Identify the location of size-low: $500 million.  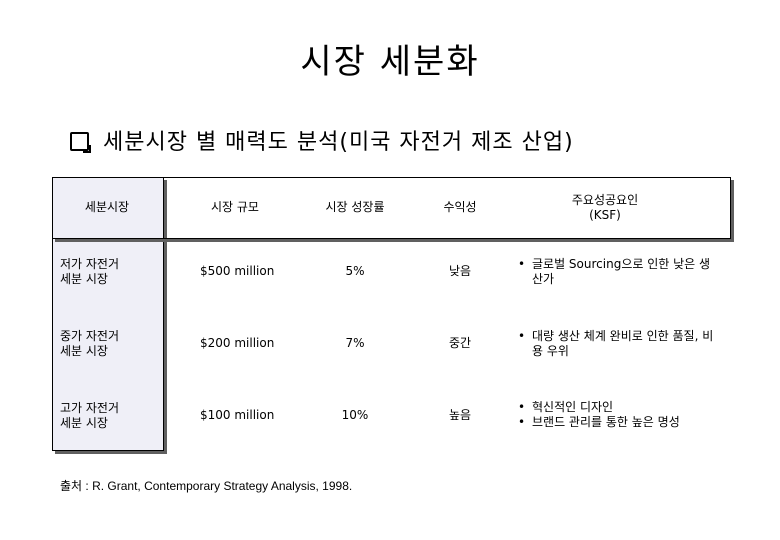
(237, 271).